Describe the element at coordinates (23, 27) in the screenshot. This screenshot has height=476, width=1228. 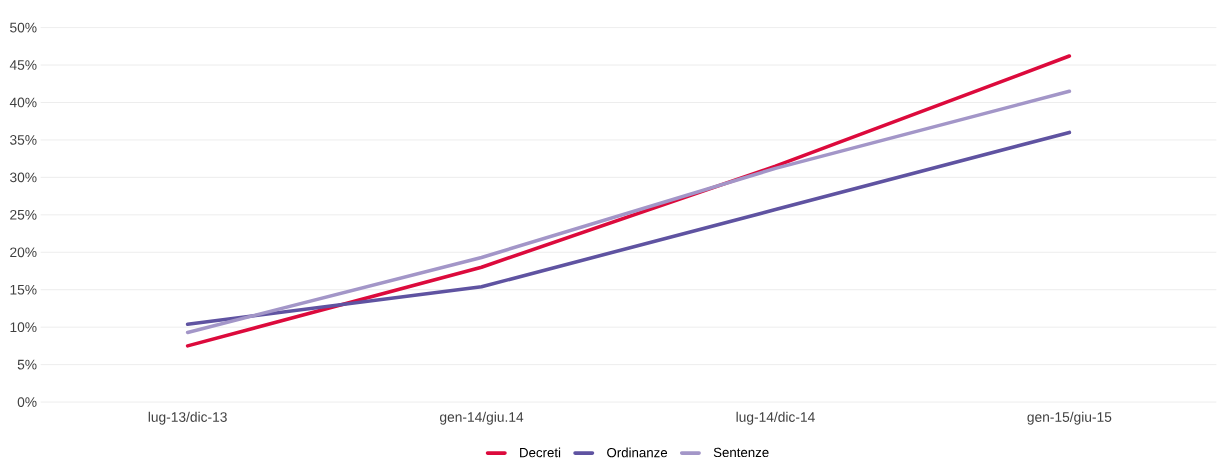
I see `y-tick-label: 50%` at that location.